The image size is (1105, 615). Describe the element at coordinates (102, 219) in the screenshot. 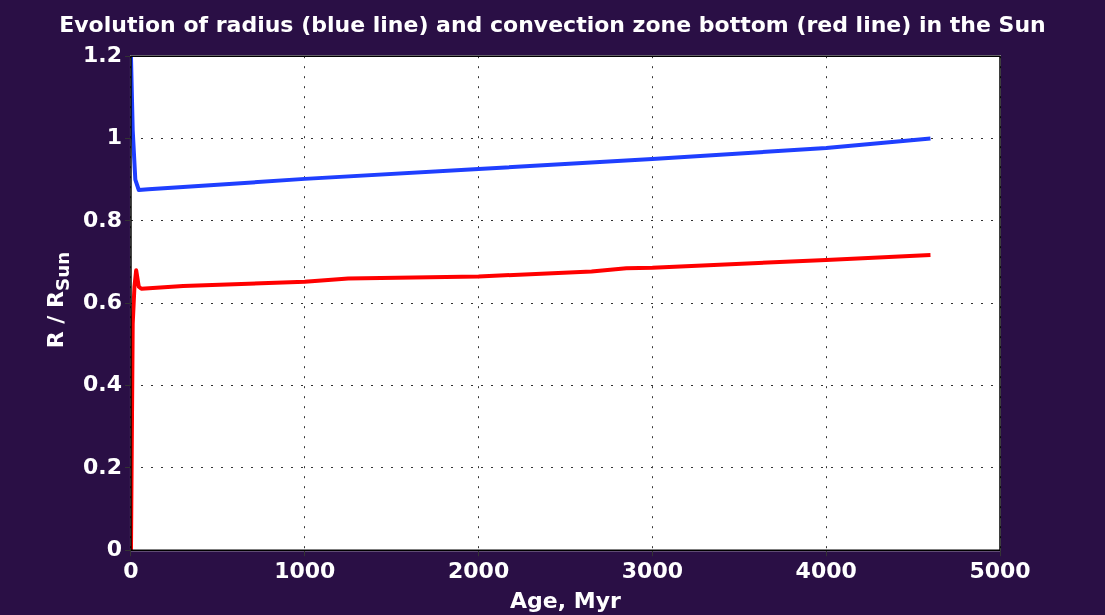

I see `y-tick-label: 0.8` at that location.